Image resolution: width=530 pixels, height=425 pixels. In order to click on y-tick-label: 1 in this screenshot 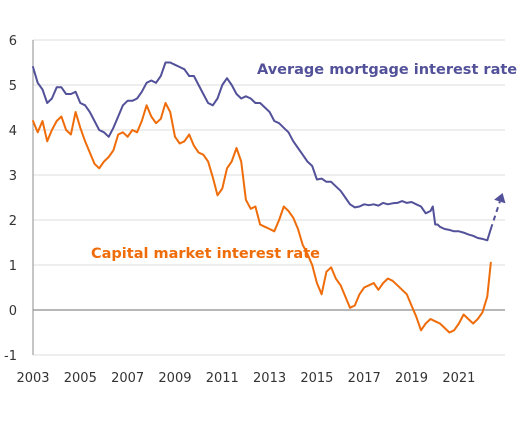, I will do `click(13, 266)`.